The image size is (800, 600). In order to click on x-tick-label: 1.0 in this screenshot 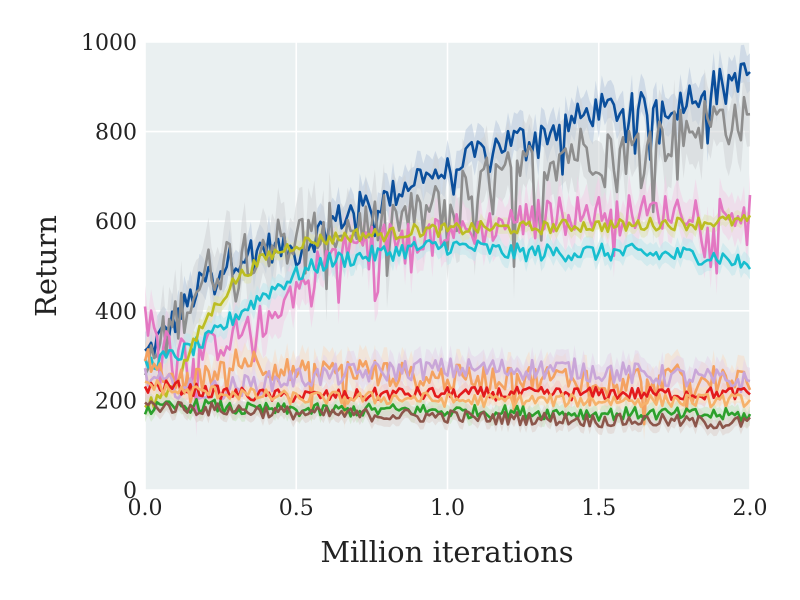, I will do `click(447, 508)`.